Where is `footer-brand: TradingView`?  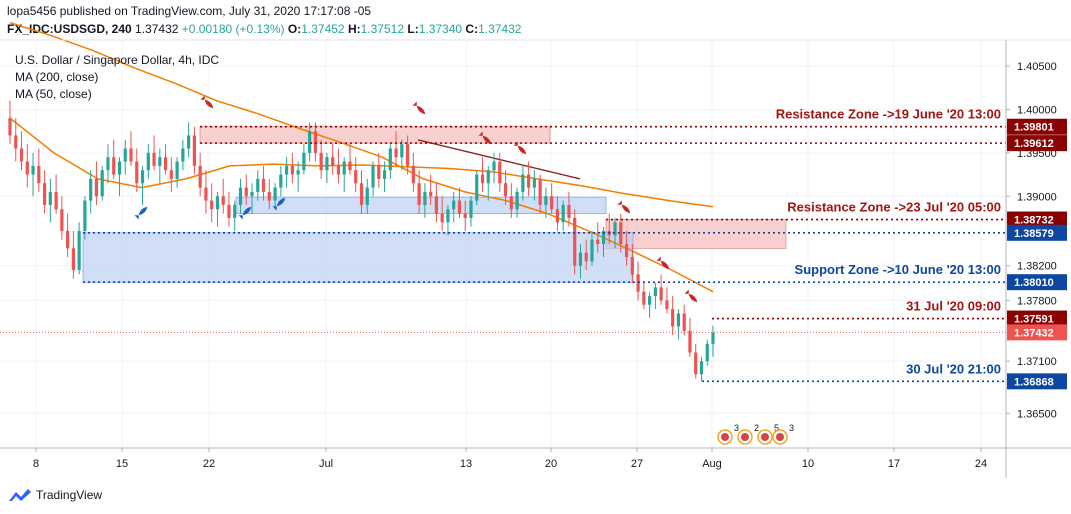
footer-brand: TradingView is located at coordinates (69, 495).